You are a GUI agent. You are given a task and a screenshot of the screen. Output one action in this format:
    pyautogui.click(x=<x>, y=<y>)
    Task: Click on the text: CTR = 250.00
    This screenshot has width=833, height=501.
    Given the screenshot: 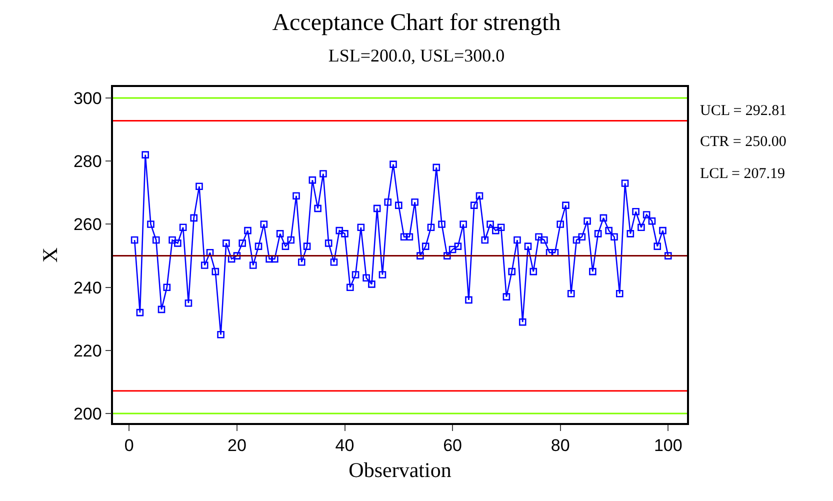 What is the action you would take?
    pyautogui.click(x=743, y=142)
    